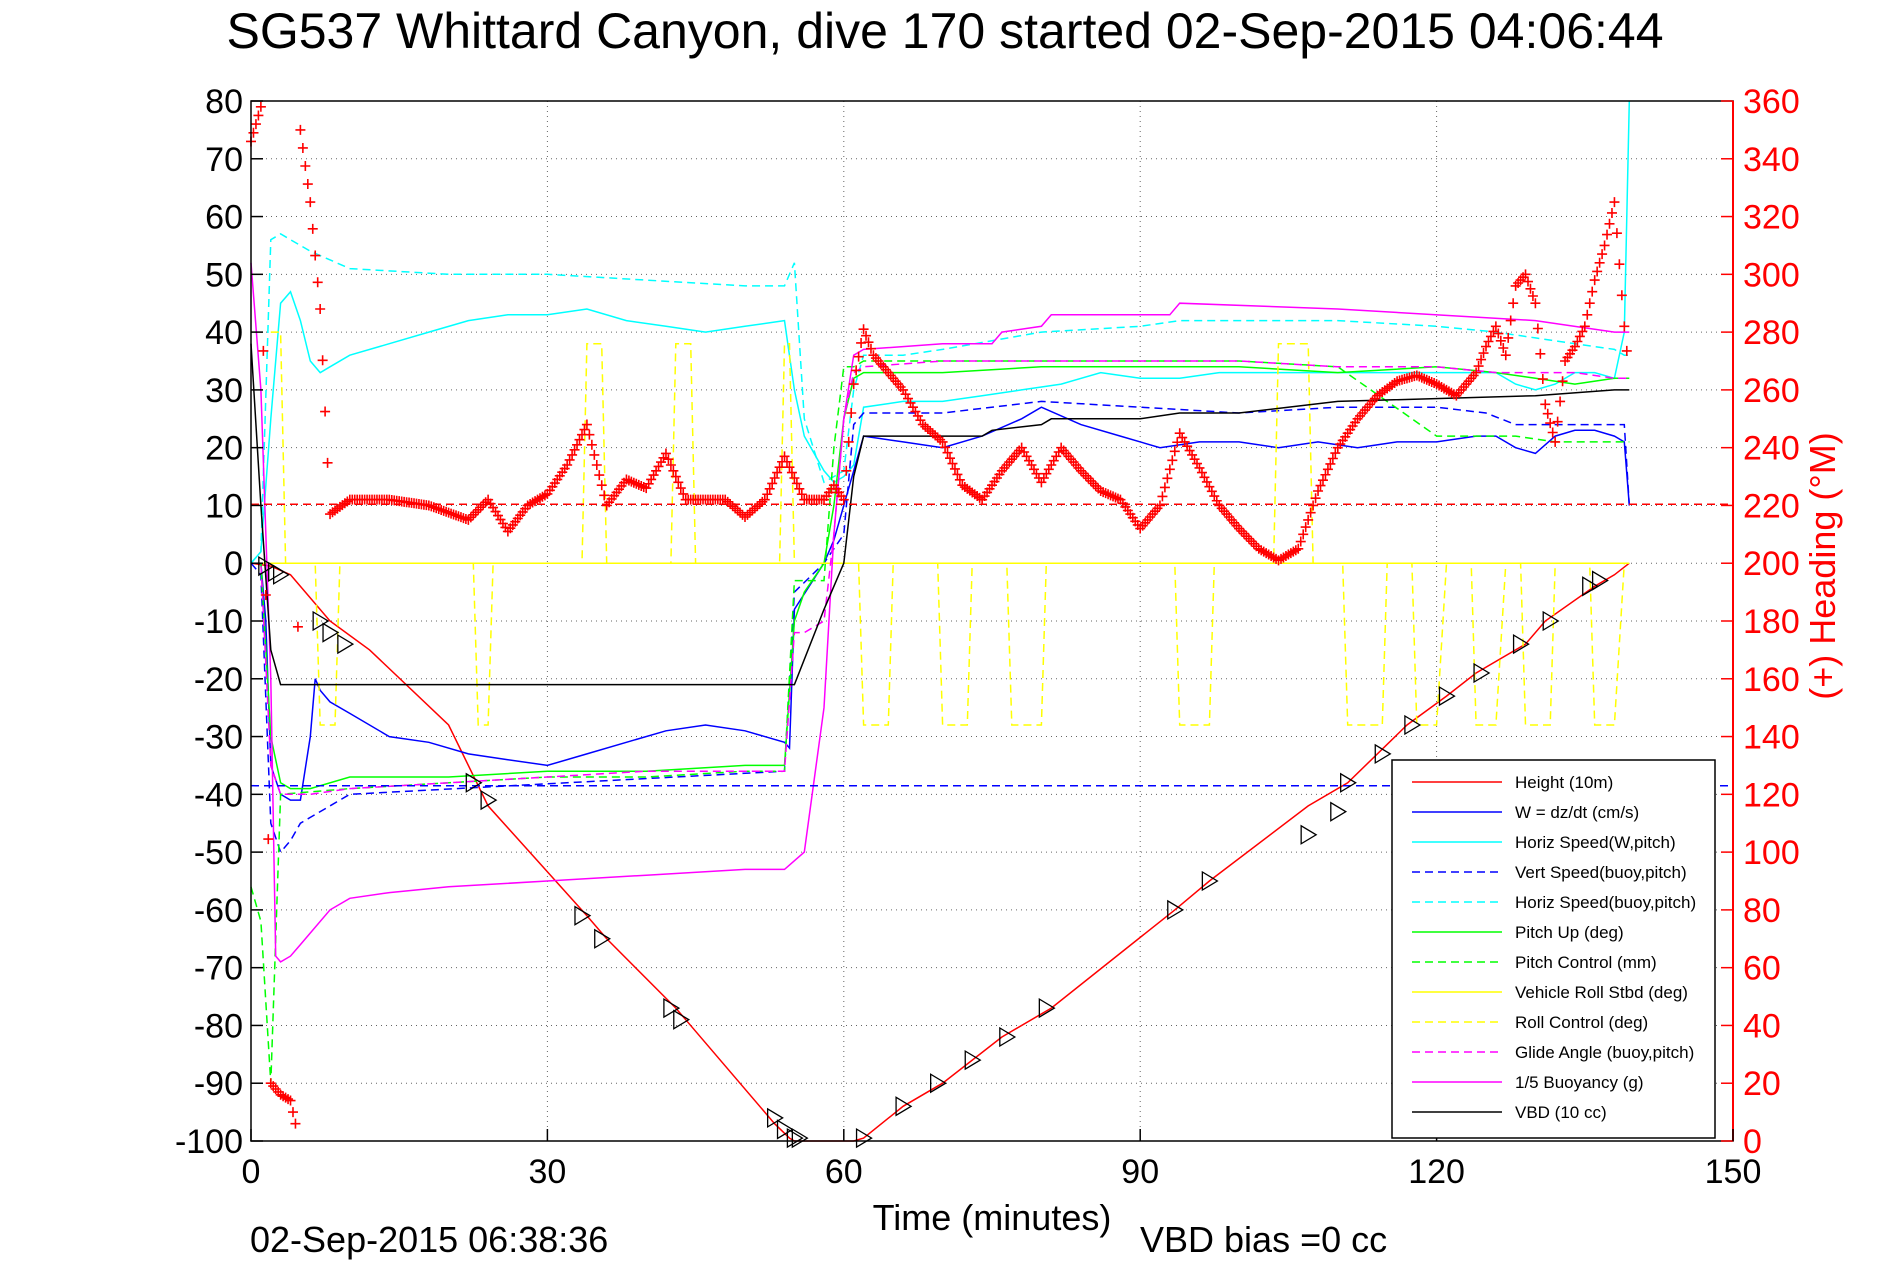  I want to click on x-tick-label: 60, so click(844, 1172).